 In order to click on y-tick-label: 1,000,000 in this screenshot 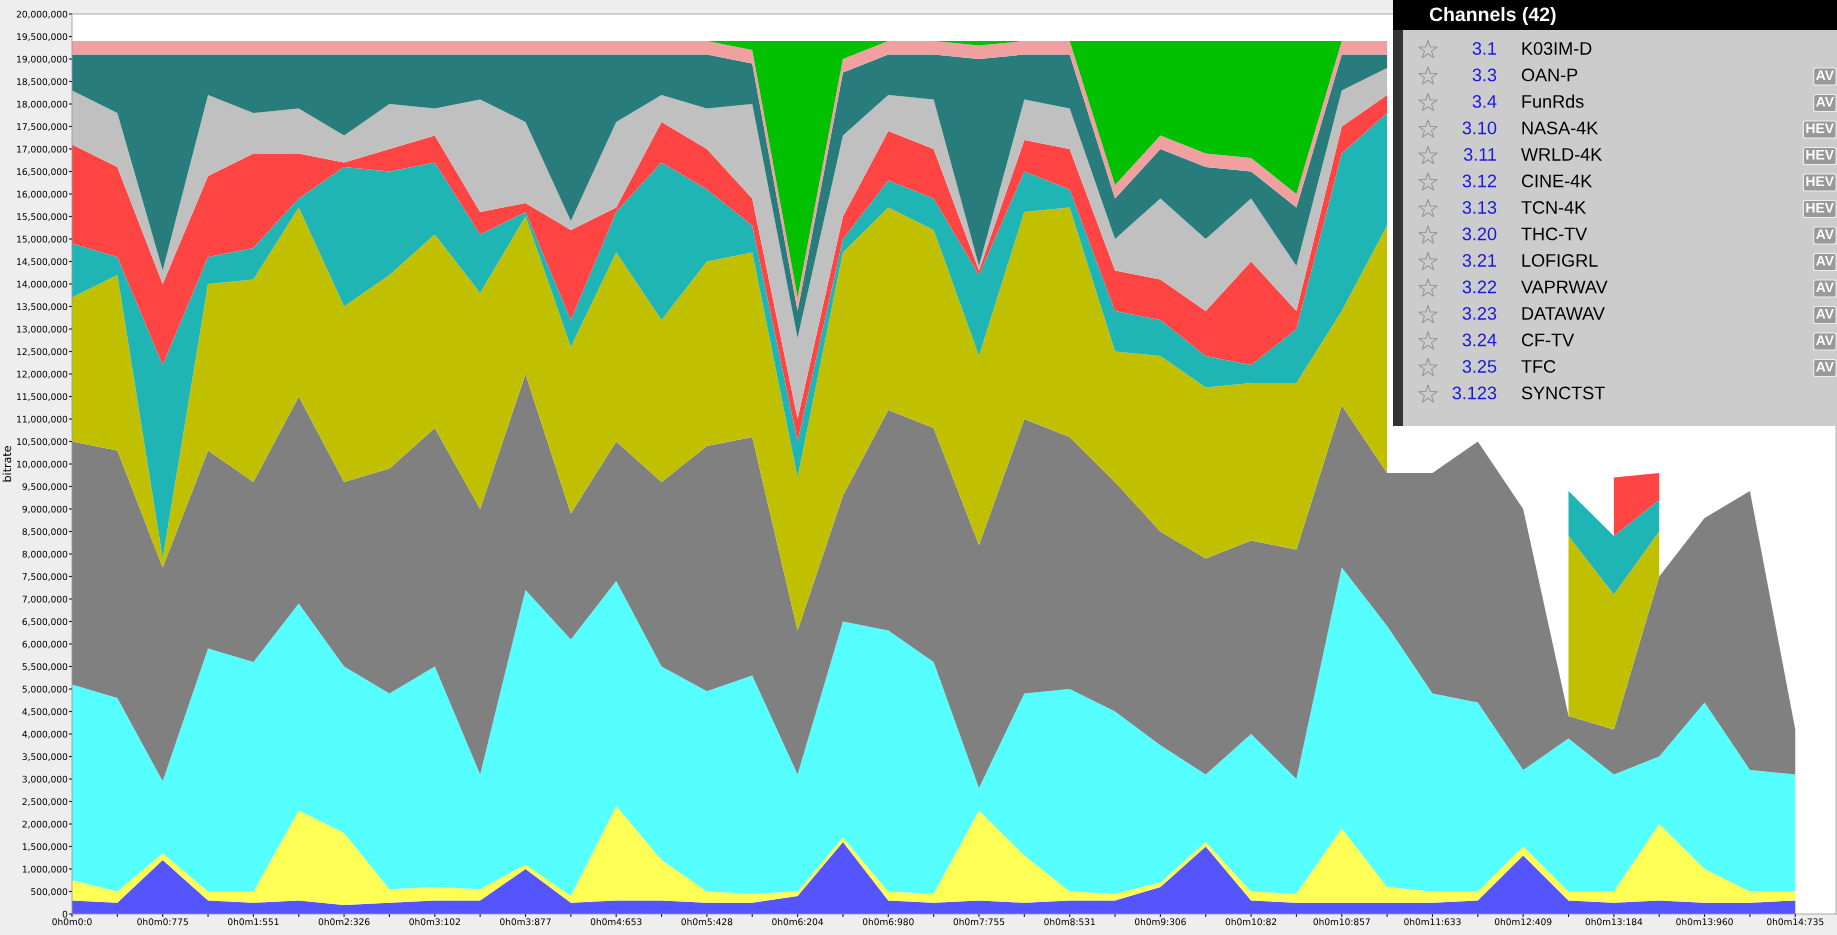, I will do `click(45, 869)`.